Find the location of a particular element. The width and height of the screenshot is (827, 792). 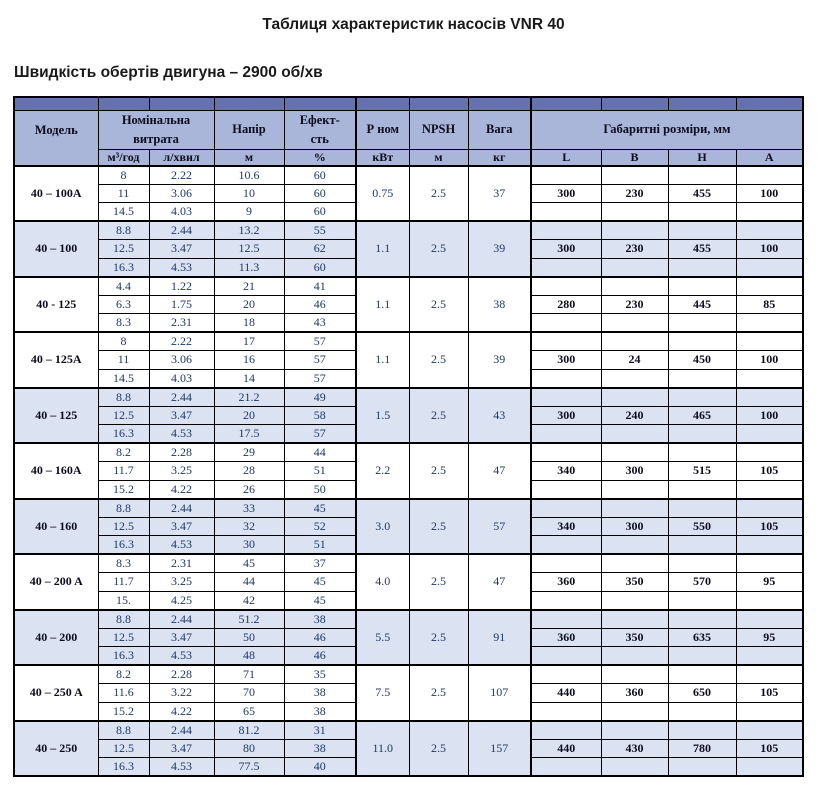

cell-dim-a: 95 is located at coordinates (769, 637).